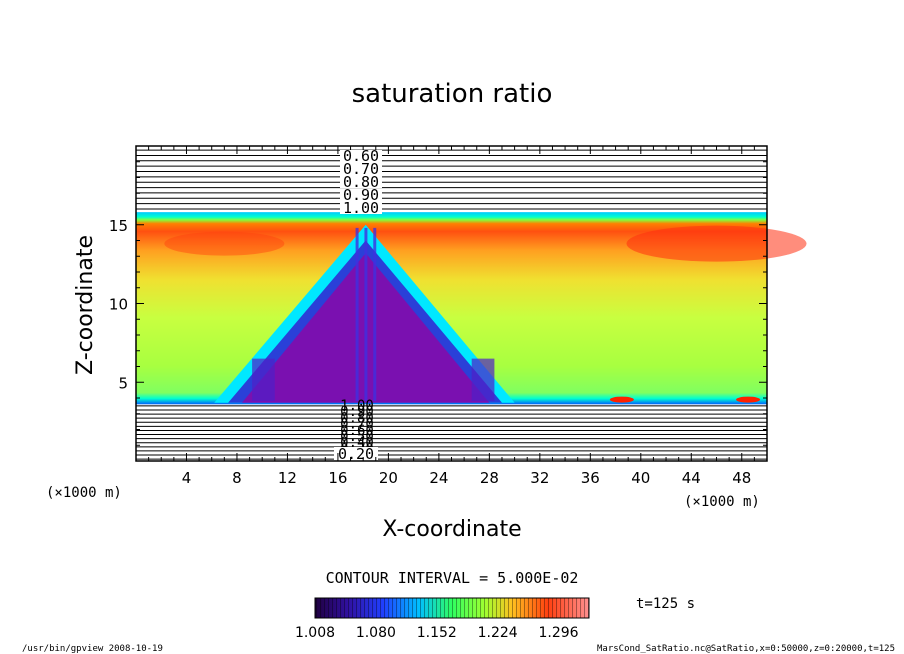 This screenshot has height=654, width=904. I want to click on x-tick-label: 20, so click(388, 478).